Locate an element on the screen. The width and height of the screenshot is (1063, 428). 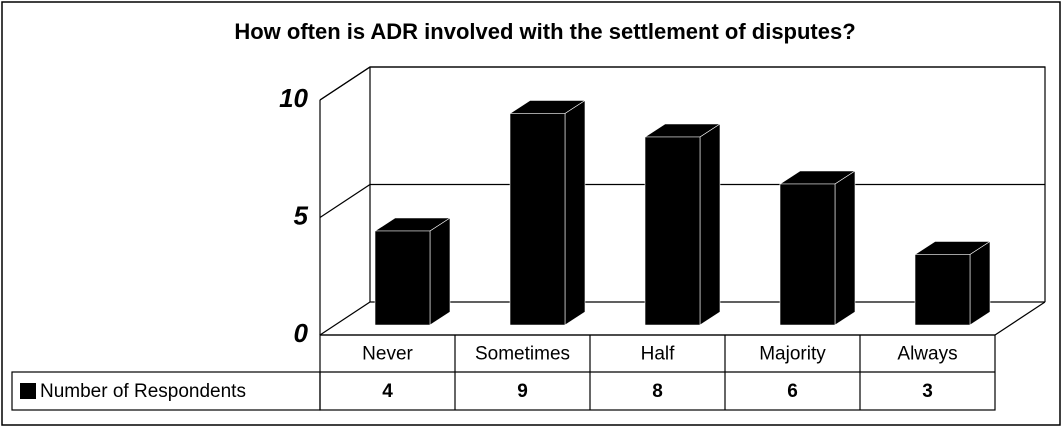
table-legend-cell is located at coordinates (166, 391).